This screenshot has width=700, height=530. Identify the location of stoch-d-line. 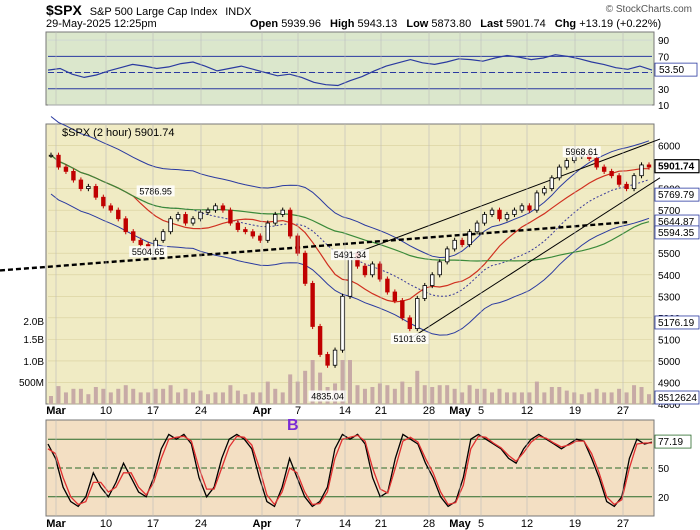
(349, 470).